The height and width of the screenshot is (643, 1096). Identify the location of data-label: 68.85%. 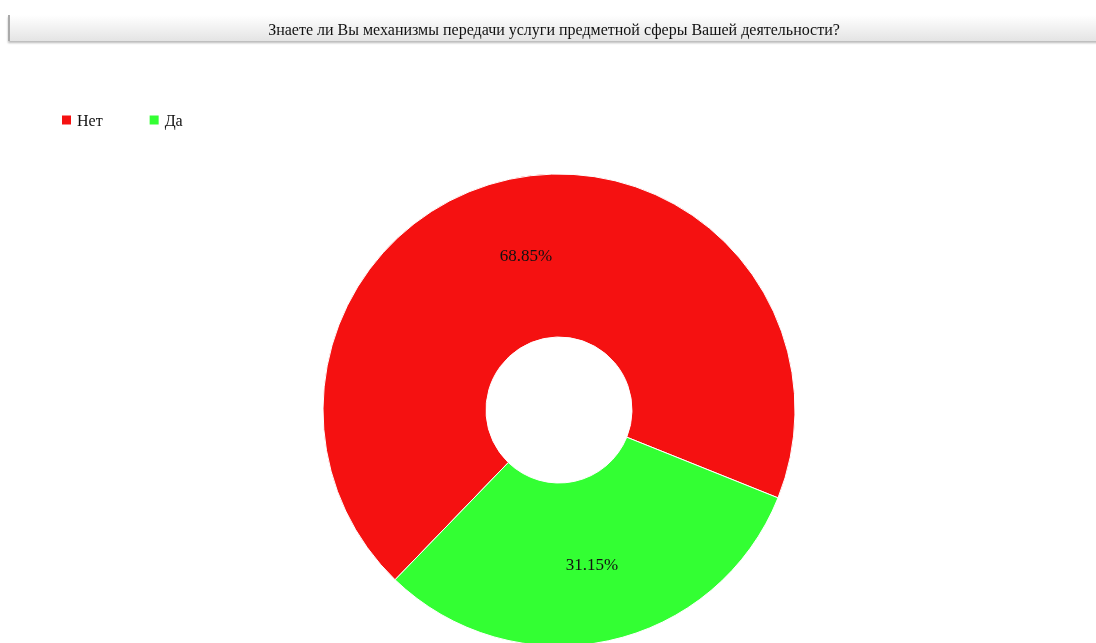
(526, 256).